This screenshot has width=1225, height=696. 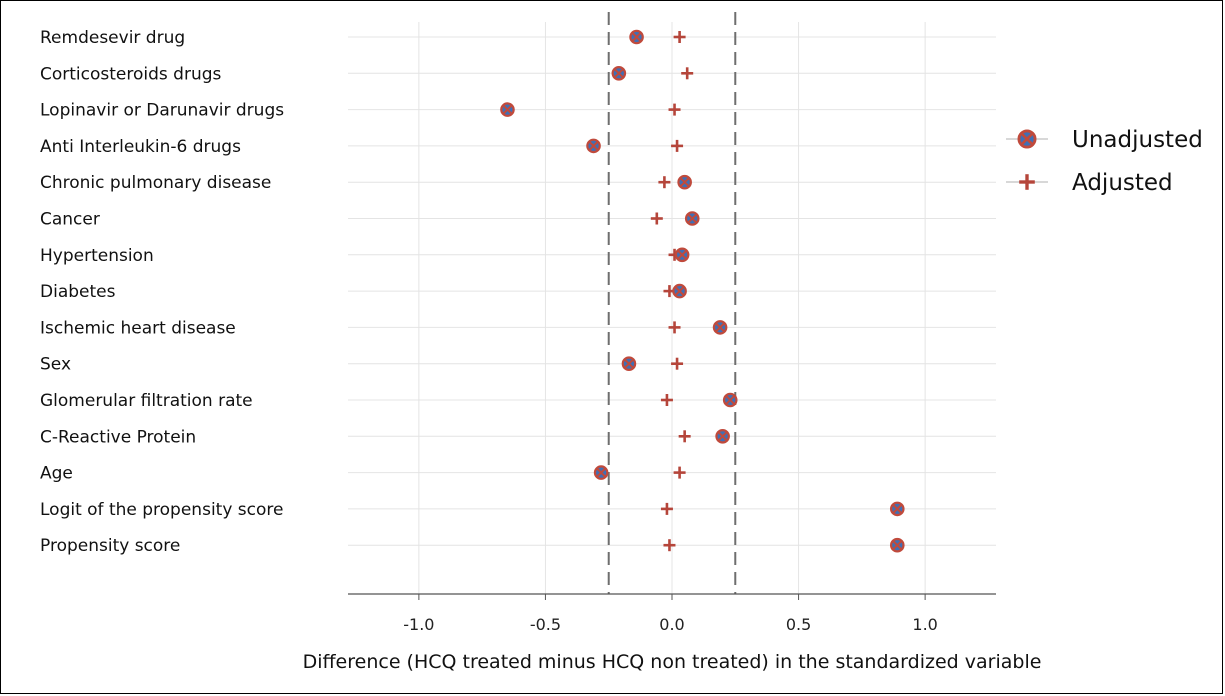 What do you see at coordinates (56, 474) in the screenshot?
I see `variable-label: Age` at bounding box center [56, 474].